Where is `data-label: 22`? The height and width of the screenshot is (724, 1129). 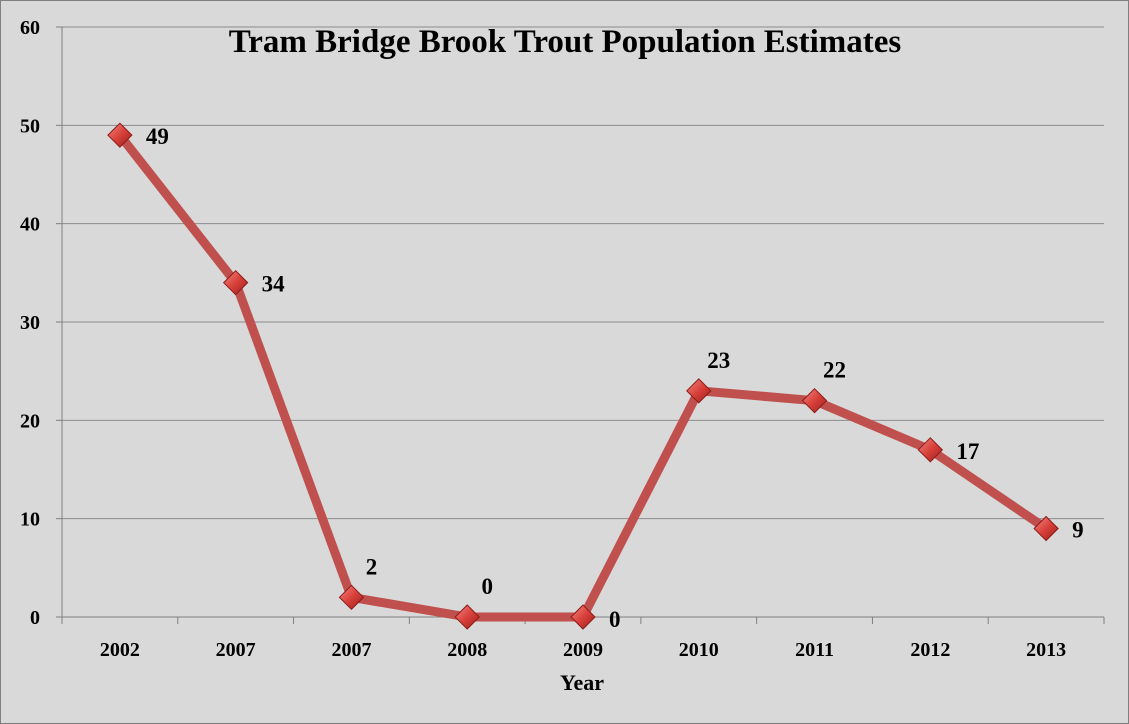
data-label: 22 is located at coordinates (834, 370).